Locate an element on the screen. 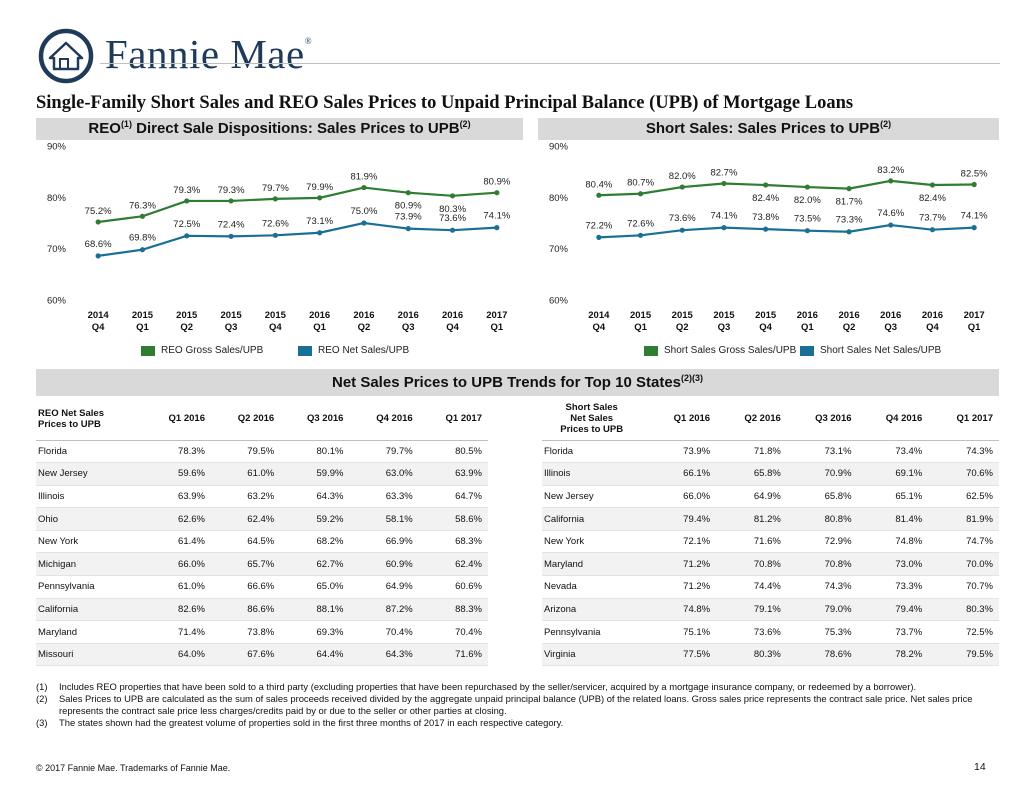  table-cell: 72.9% is located at coordinates (822, 542).